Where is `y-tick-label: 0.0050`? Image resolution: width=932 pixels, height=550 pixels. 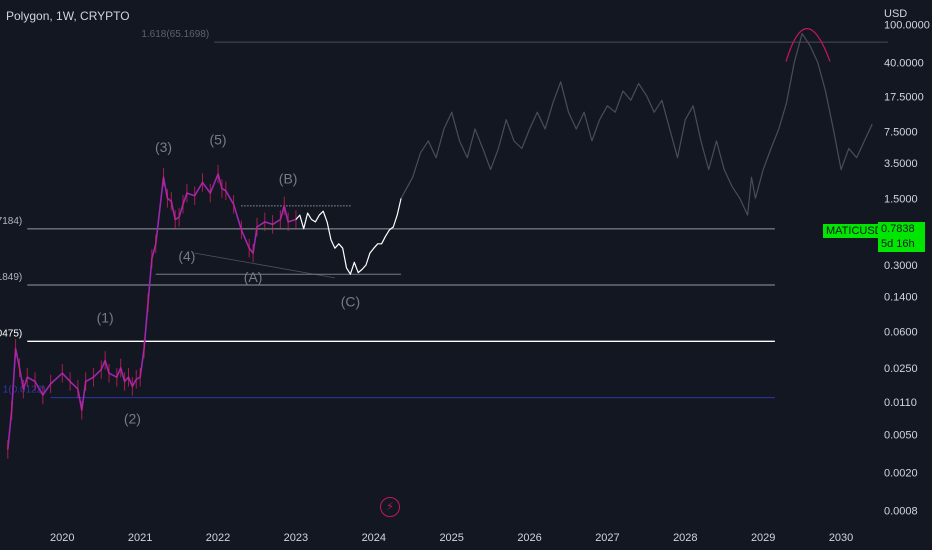
y-tick-label: 0.0050 is located at coordinates (901, 436).